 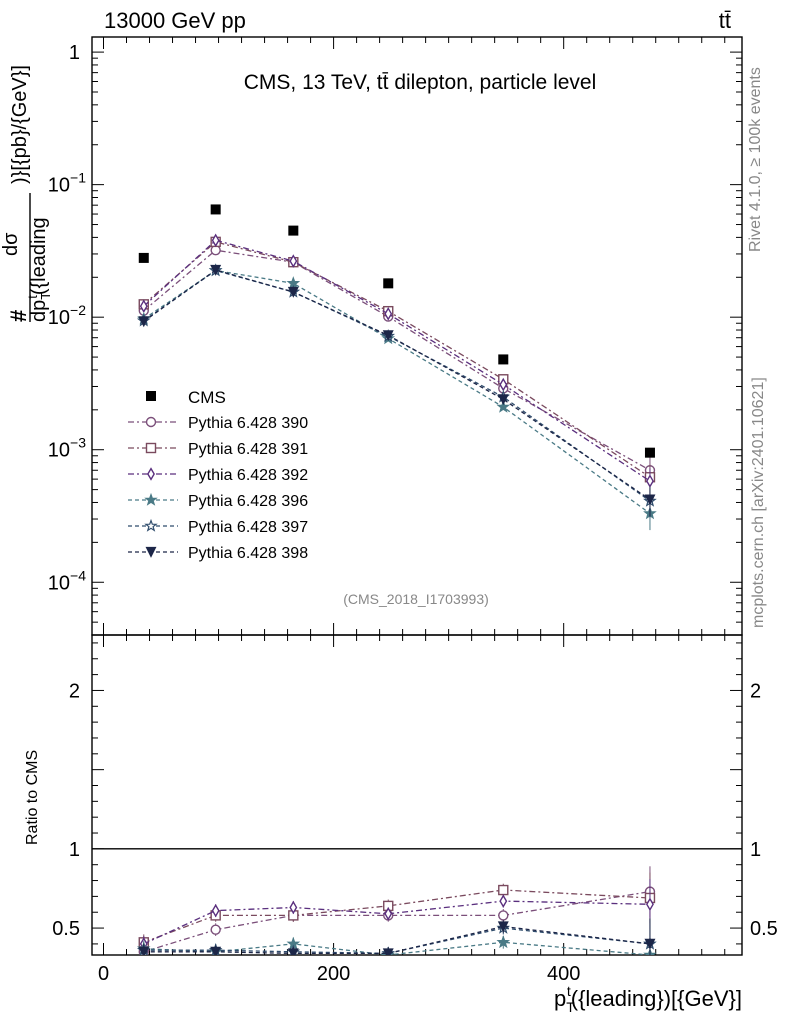 What do you see at coordinates (74, 691) in the screenshot?
I see `ratio-tick-label: 2` at bounding box center [74, 691].